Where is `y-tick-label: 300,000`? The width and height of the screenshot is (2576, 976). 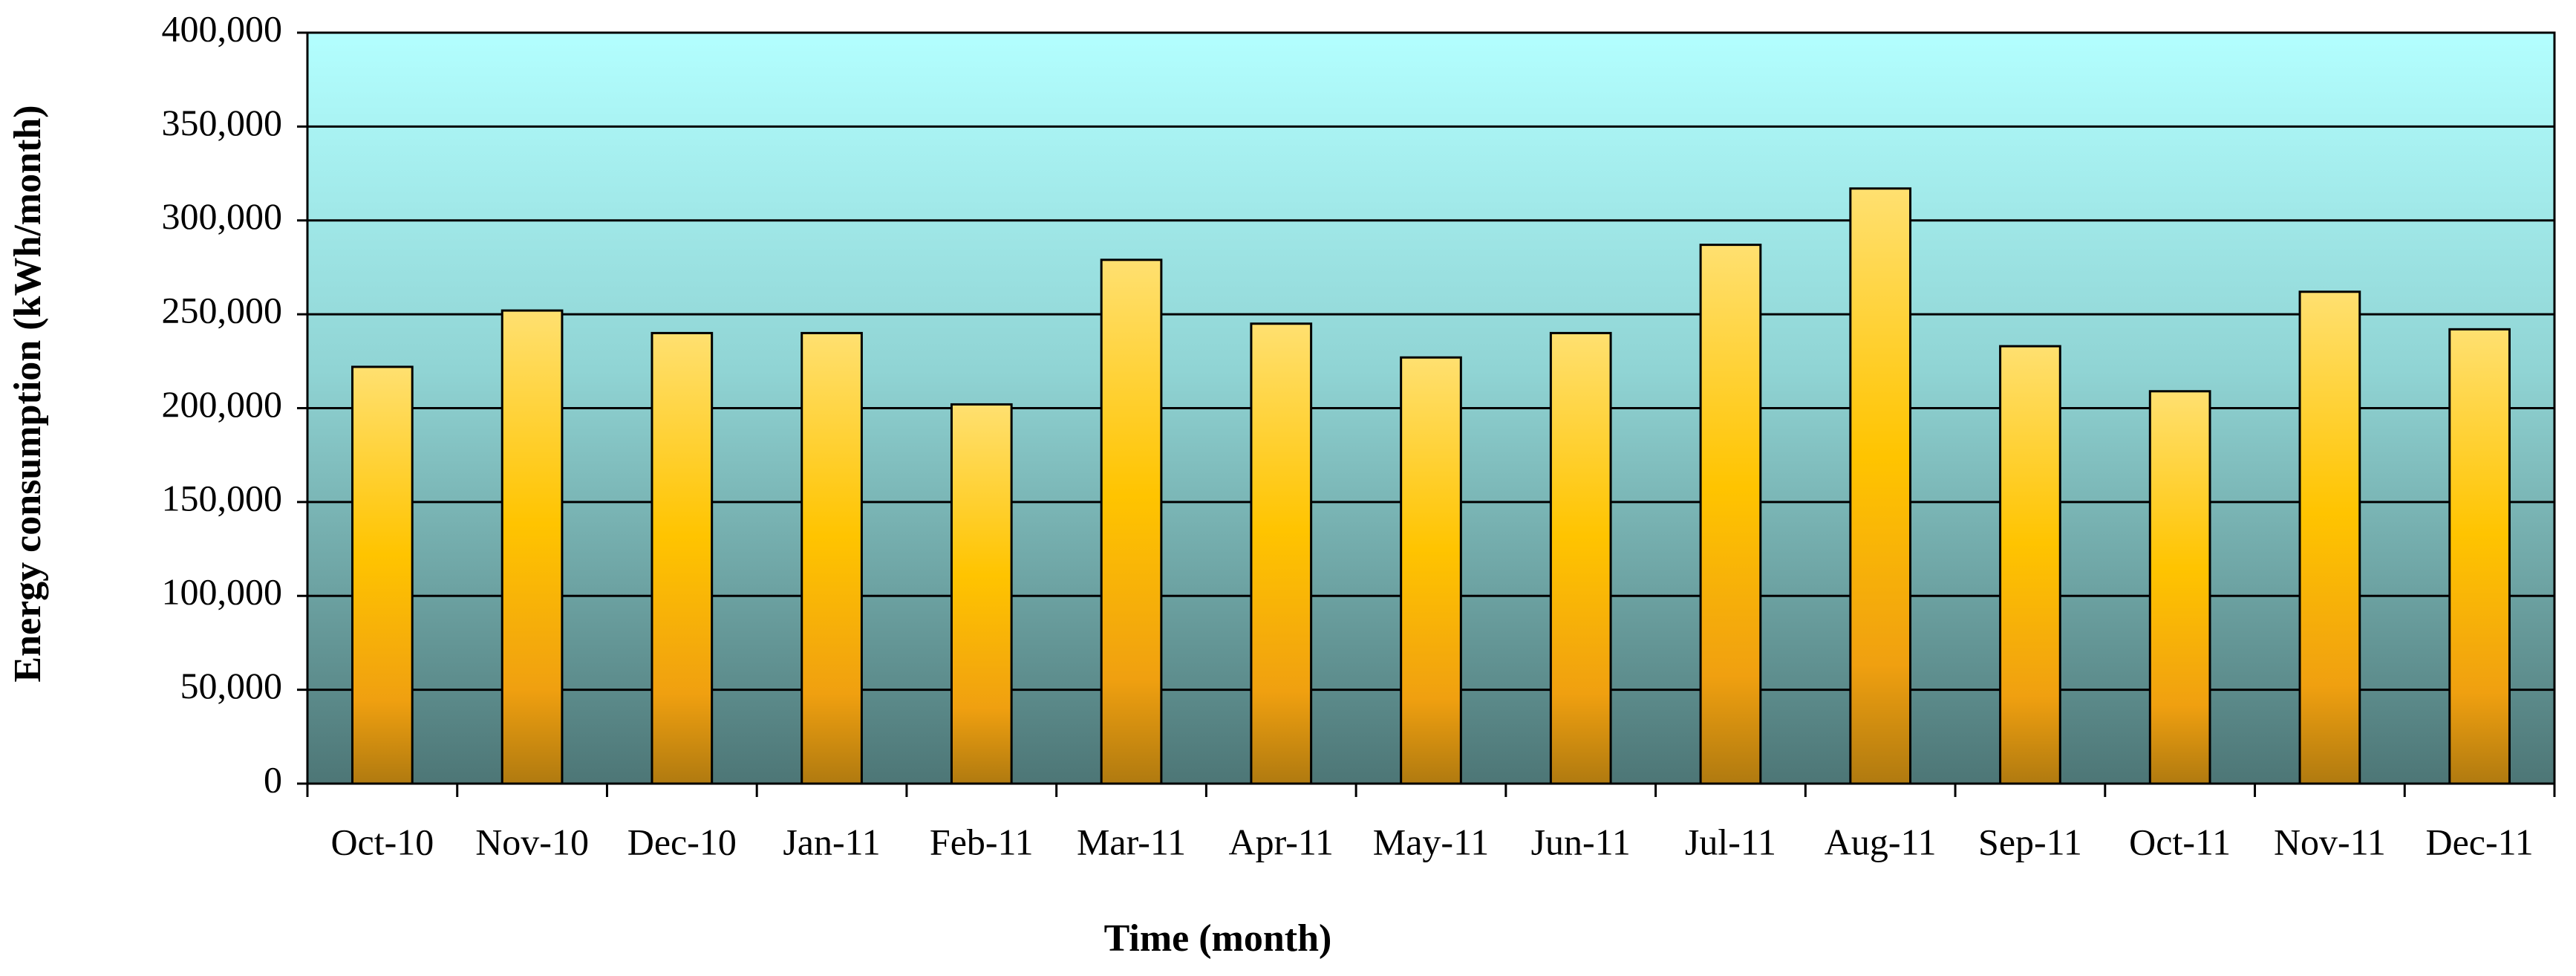
y-tick-label: 300,000 is located at coordinates (222, 216).